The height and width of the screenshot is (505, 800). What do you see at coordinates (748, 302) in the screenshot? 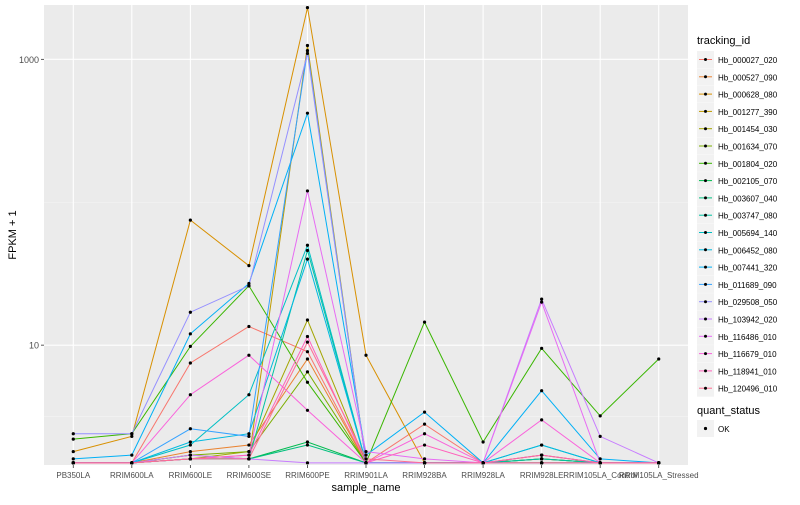
I see `legend-item-label: Hb_029508_050` at bounding box center [748, 302].